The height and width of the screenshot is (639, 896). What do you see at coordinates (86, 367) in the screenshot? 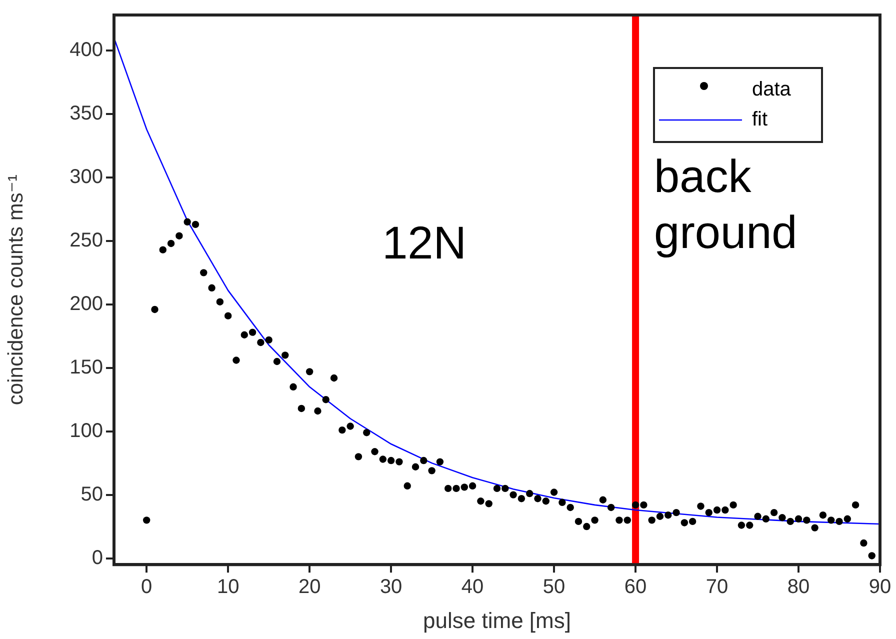
I see `y-tick-label: 150` at bounding box center [86, 367].